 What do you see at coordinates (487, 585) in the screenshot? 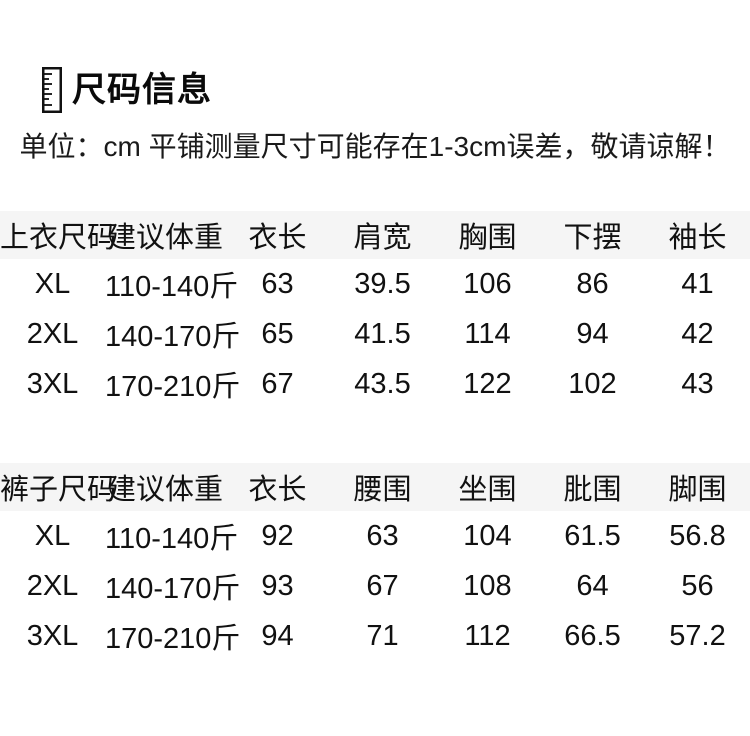
I see `table-cell: 108` at bounding box center [487, 585].